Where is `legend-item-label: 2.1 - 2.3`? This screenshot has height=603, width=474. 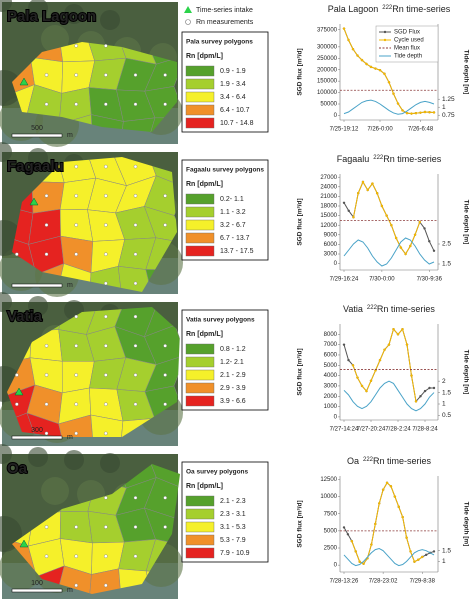 legend-item-label: 2.1 - 2.3 is located at coordinates (233, 501).